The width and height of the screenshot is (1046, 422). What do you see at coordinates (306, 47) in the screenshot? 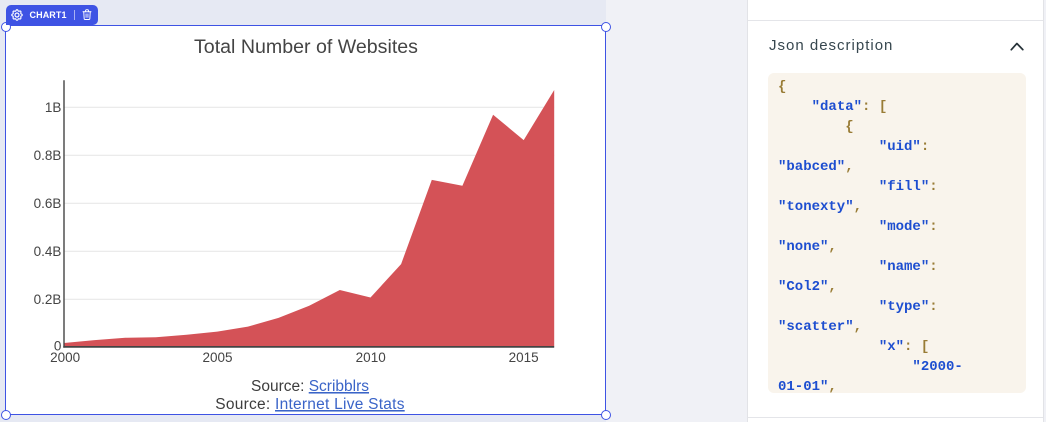
I see `svg-text: Total Number of Websites` at bounding box center [306, 47].